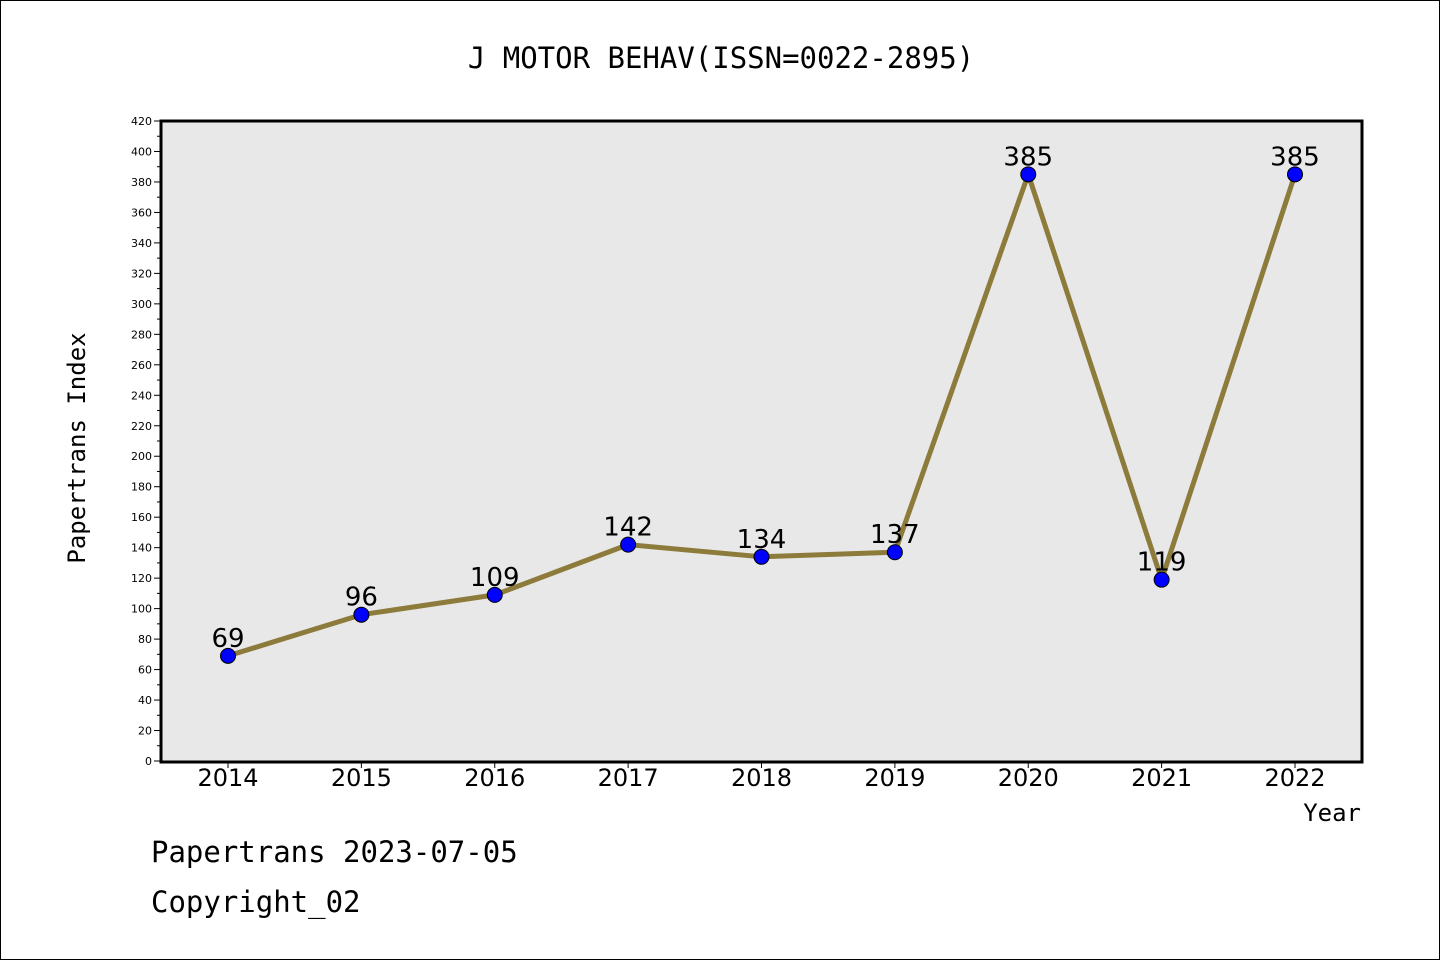 The height and width of the screenshot is (961, 1440). I want to click on y-tick-label: 280, so click(141, 334).